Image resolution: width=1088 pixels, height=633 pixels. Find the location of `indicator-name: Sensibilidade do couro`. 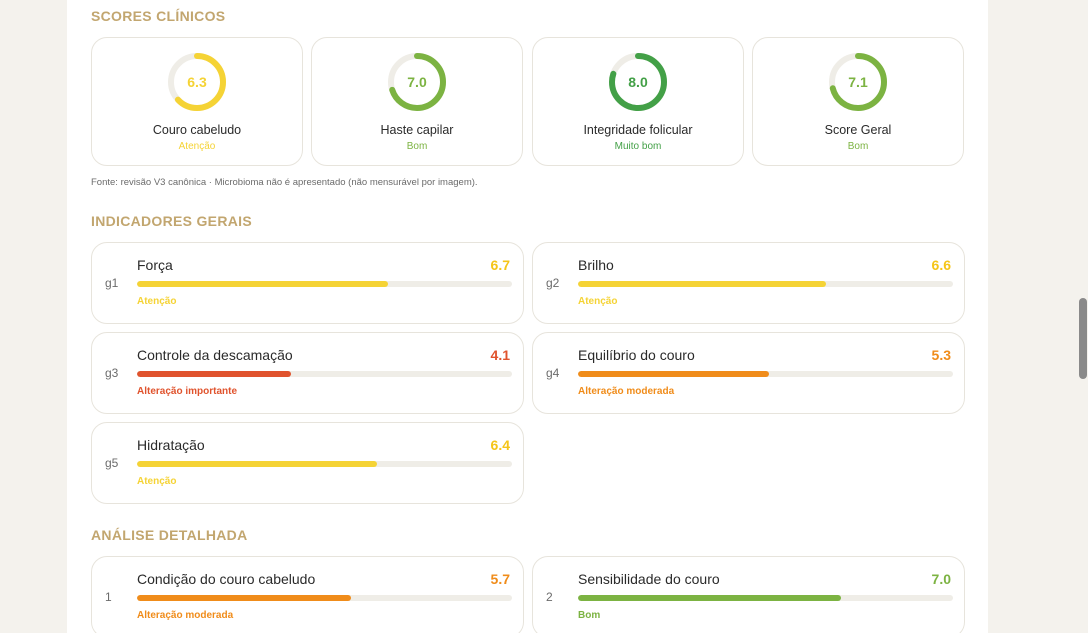

indicator-name: Sensibilidade do couro is located at coordinates (649, 579).